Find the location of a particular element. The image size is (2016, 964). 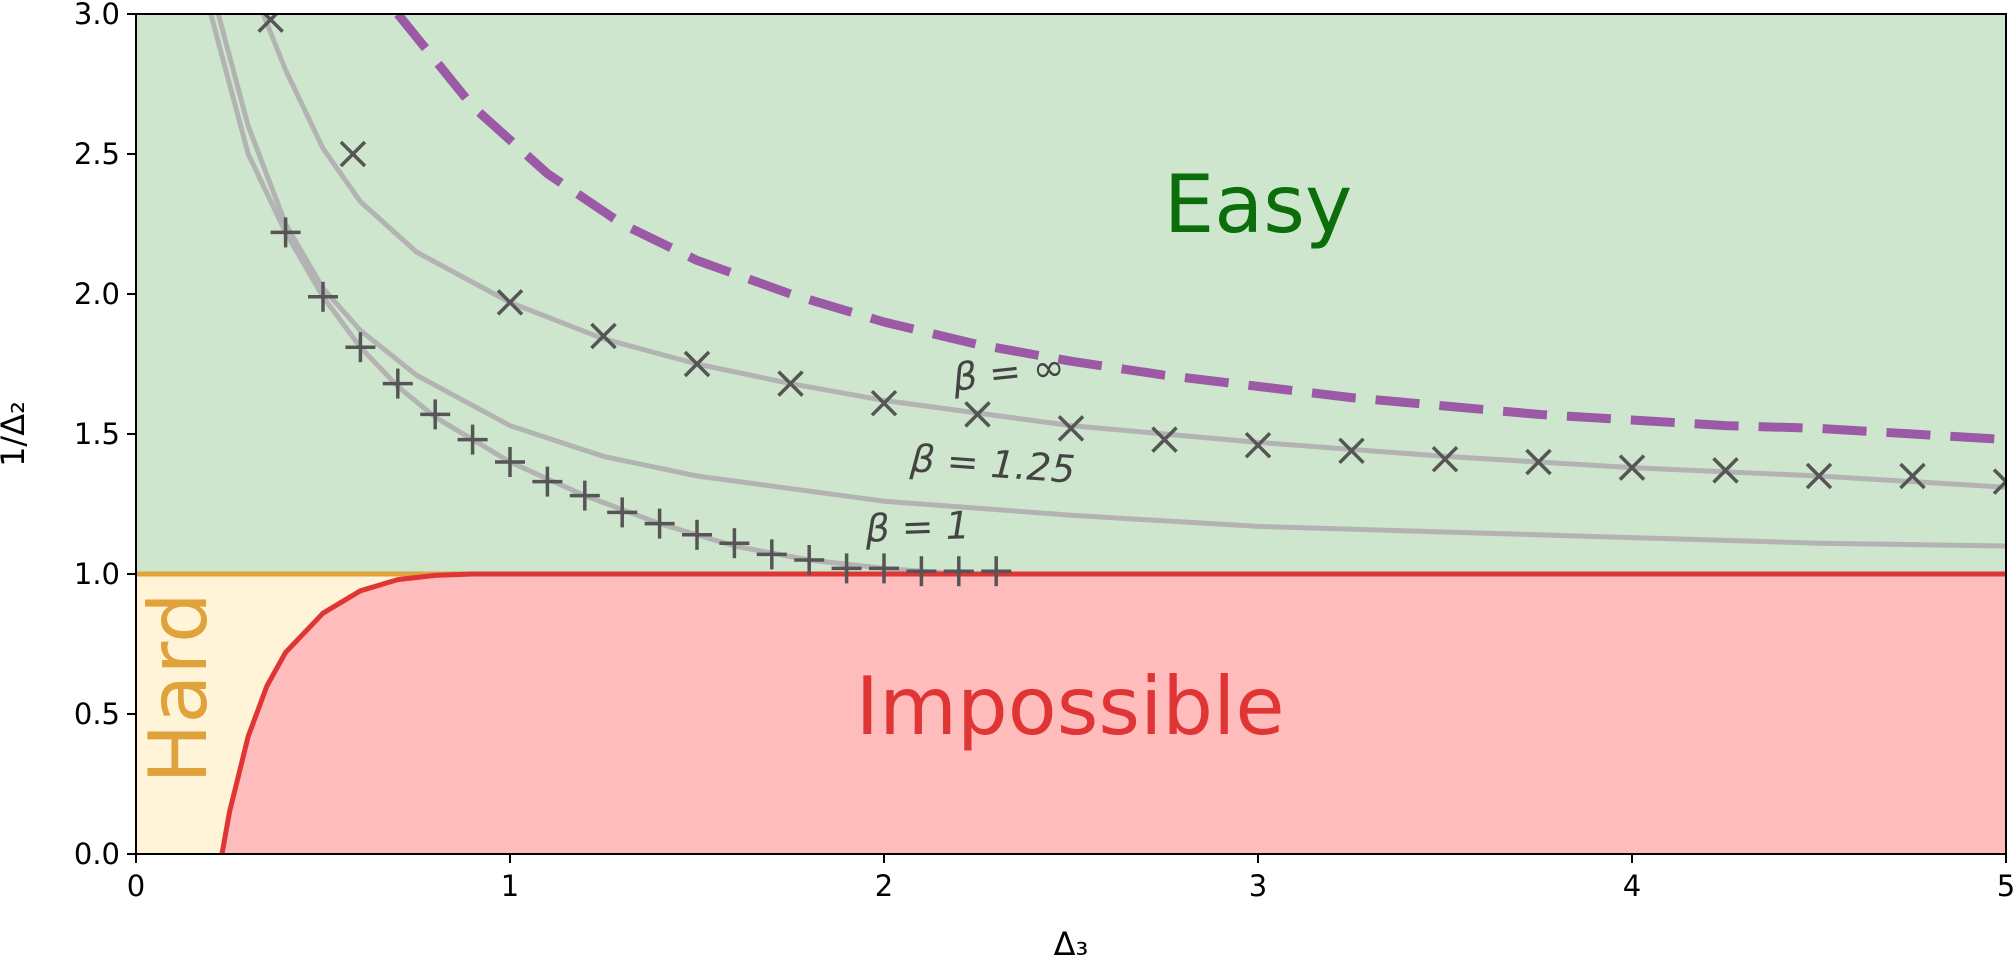

y-tick-label: 2.5 is located at coordinates (97, 154).